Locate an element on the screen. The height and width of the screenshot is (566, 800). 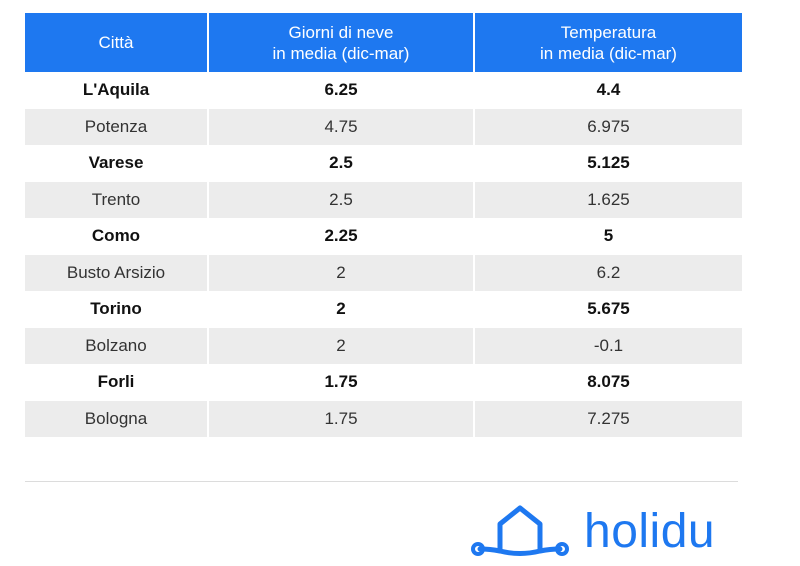
table-row: Como 2.25 5 is located at coordinates (383, 236).